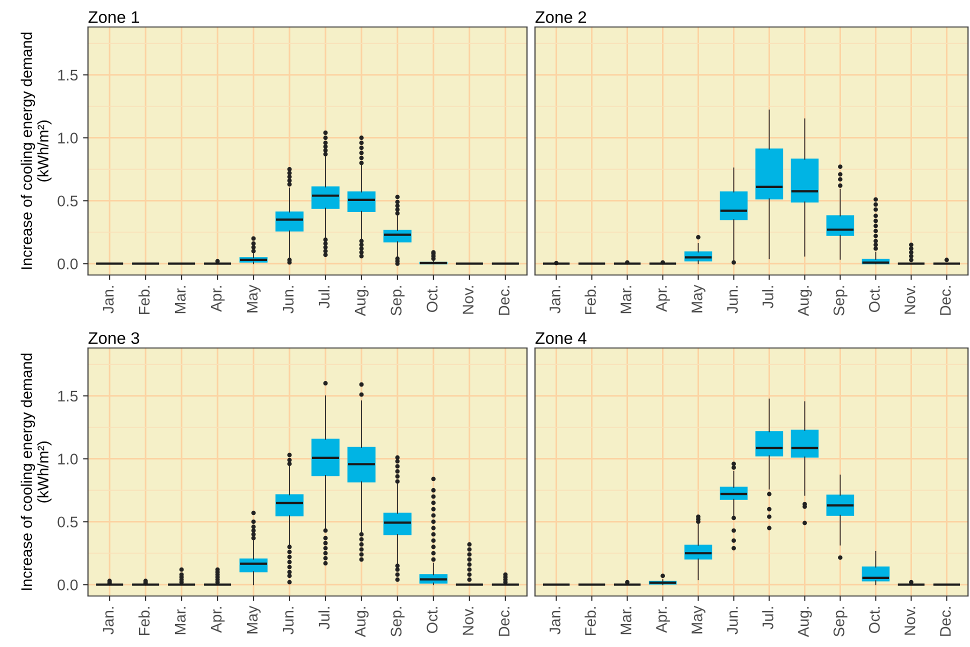  What do you see at coordinates (114, 338) in the screenshot?
I see `chart-title: Zone 3` at bounding box center [114, 338].